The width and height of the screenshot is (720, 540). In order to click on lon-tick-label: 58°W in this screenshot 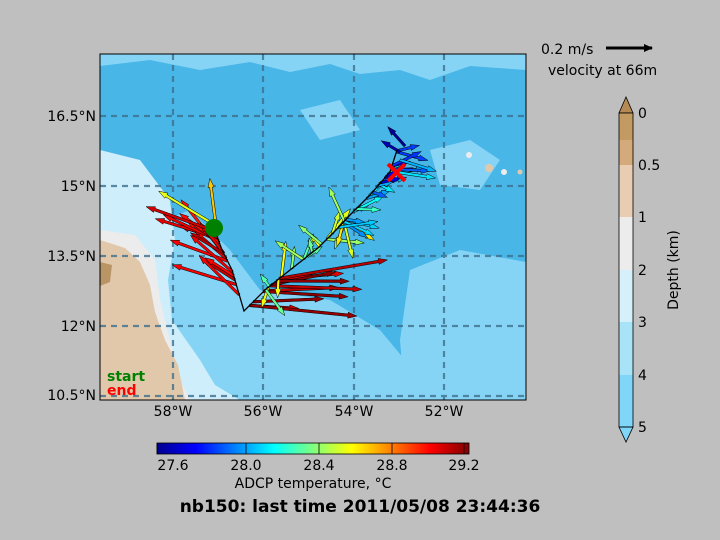, I will do `click(173, 412)`.